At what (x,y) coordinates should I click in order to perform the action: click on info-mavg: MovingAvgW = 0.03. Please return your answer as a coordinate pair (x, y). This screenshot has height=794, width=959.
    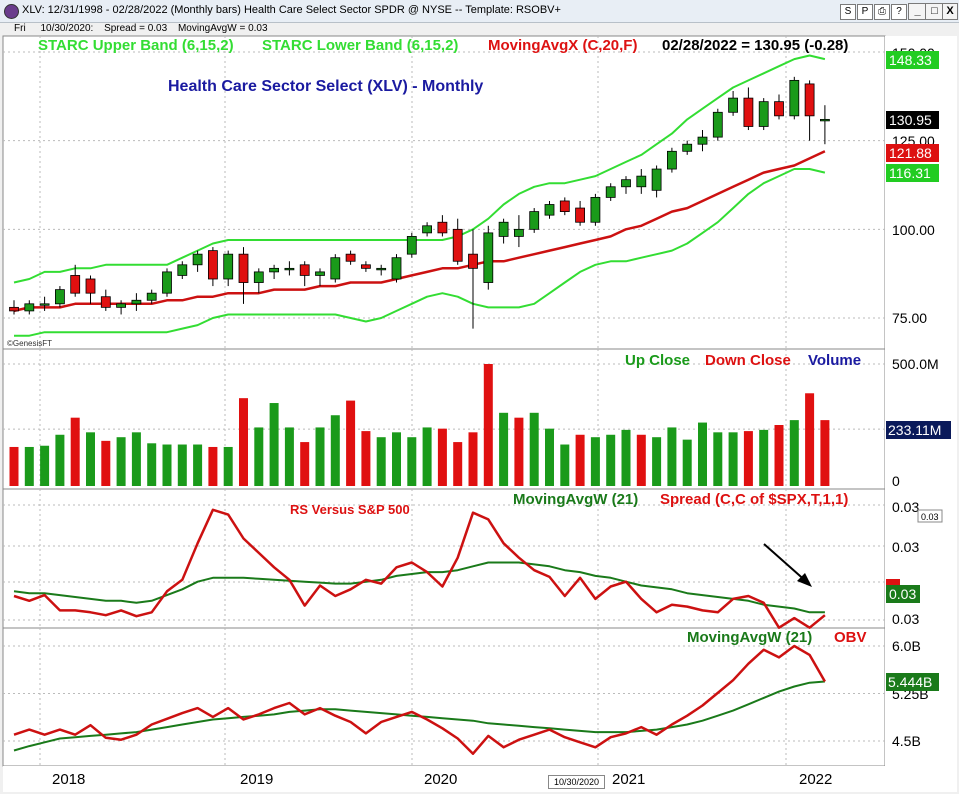
    Looking at the image, I should click on (222, 28).